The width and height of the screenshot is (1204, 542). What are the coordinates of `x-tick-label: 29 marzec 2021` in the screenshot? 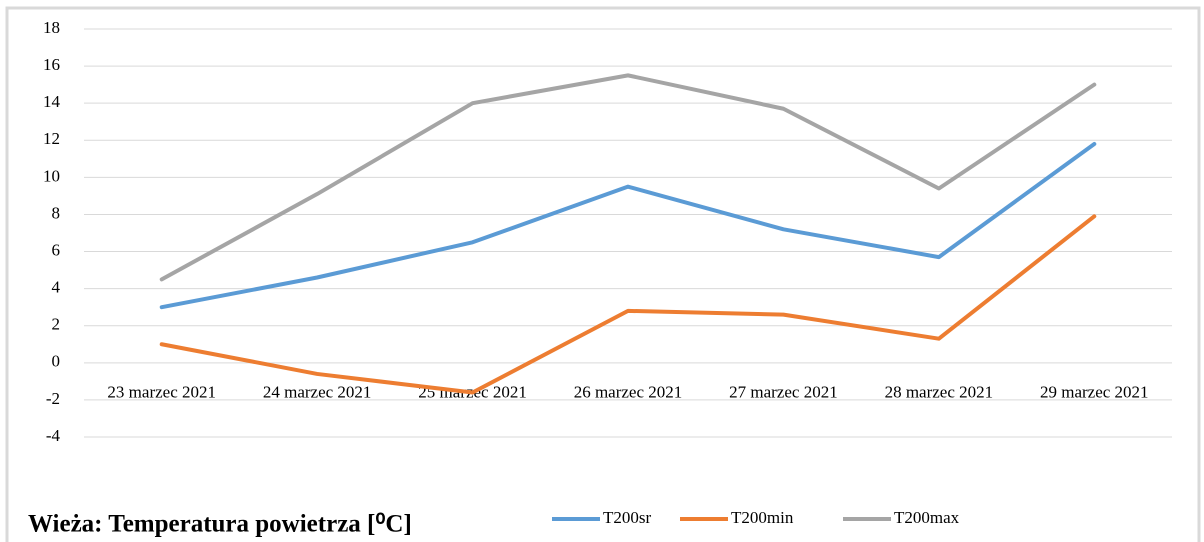 It's located at (1094, 392).